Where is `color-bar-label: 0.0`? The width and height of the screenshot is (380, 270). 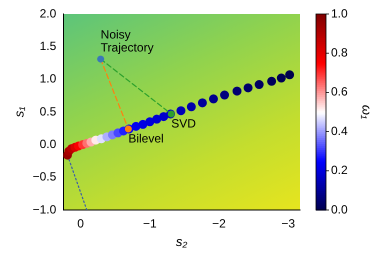
color-bar-label: 0.0 is located at coordinates (339, 209).